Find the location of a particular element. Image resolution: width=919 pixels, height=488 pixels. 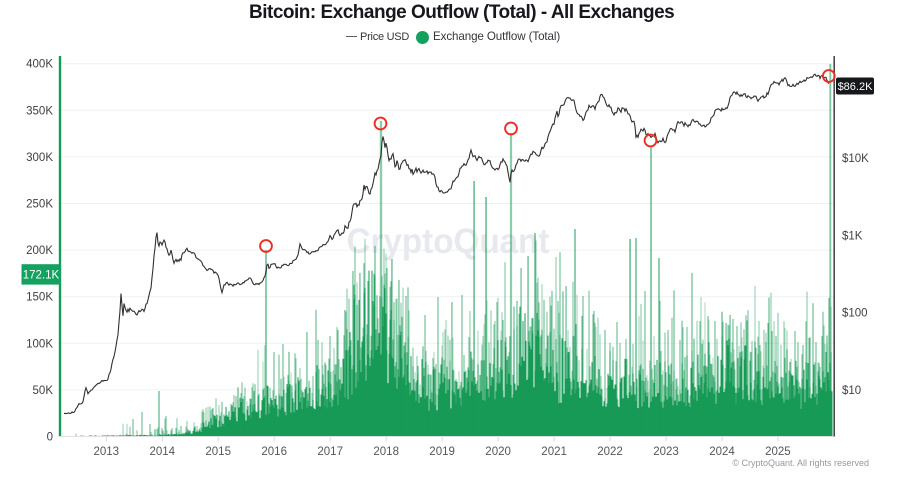

svg-text: 2017 is located at coordinates (330, 452).